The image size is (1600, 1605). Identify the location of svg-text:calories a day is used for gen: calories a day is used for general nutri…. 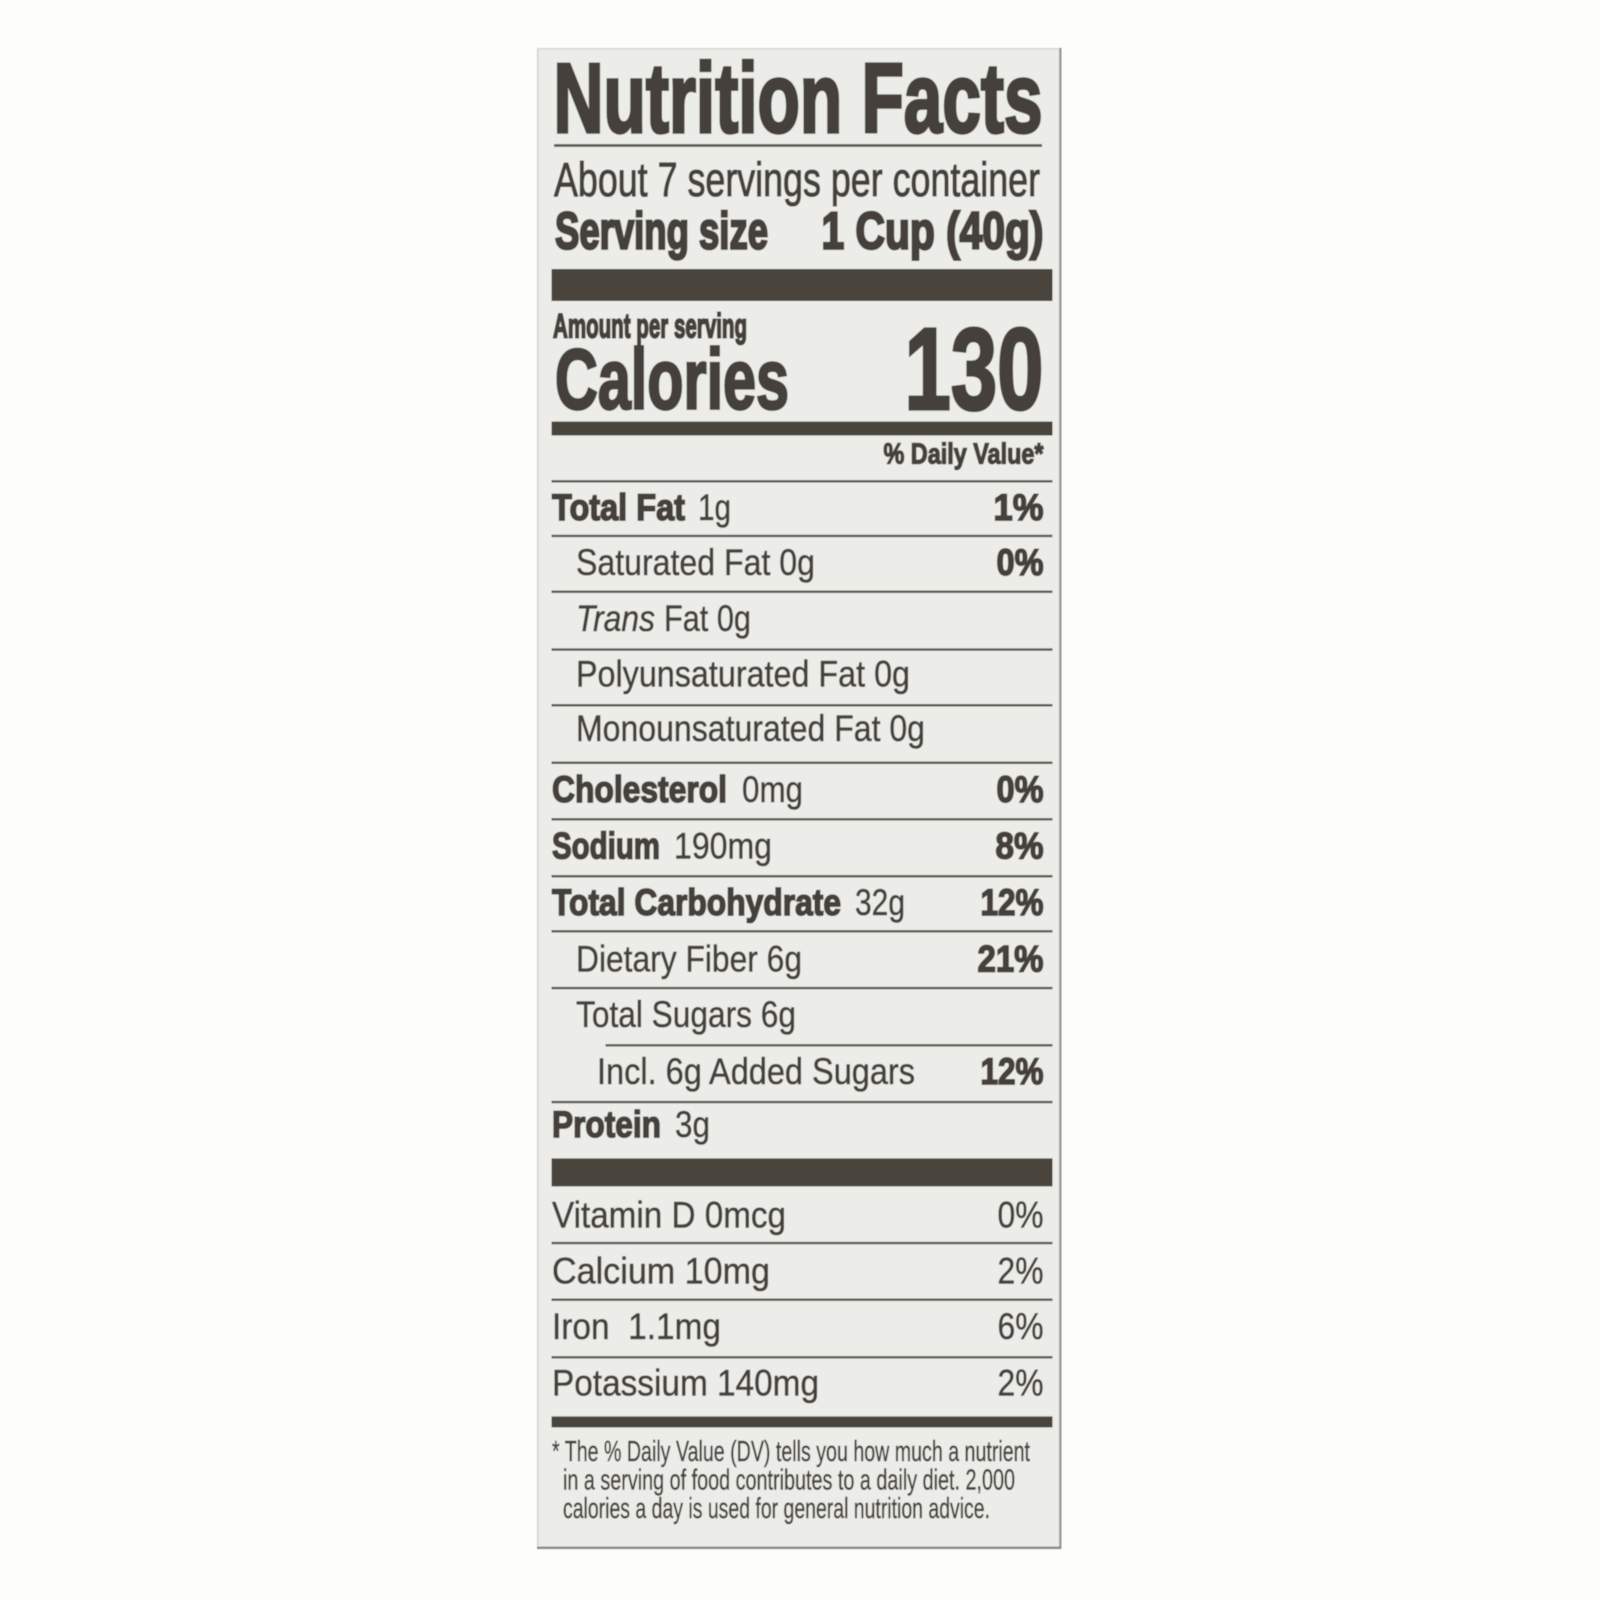
(776, 1509).